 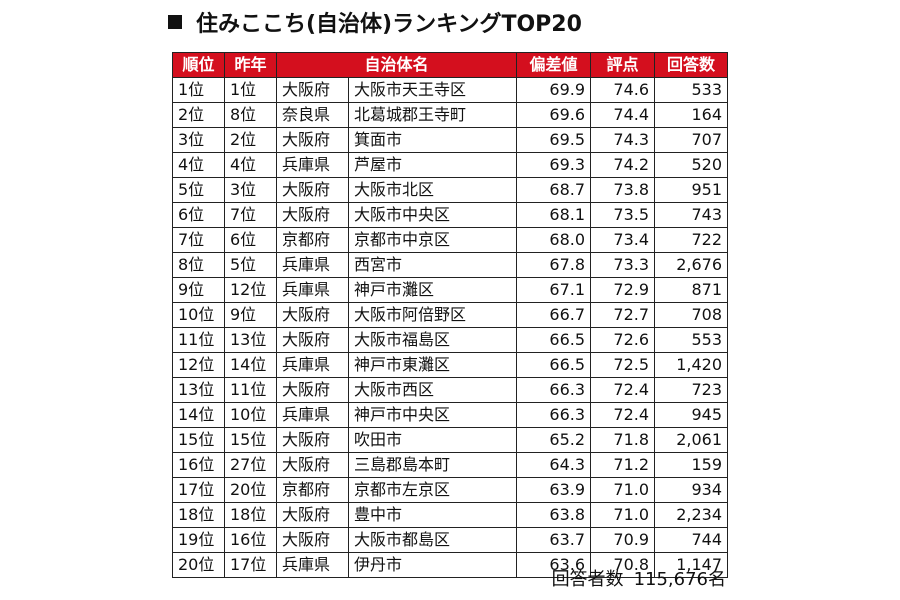 What do you see at coordinates (250, 540) in the screenshot?
I see `last-year-cell: 16位` at bounding box center [250, 540].